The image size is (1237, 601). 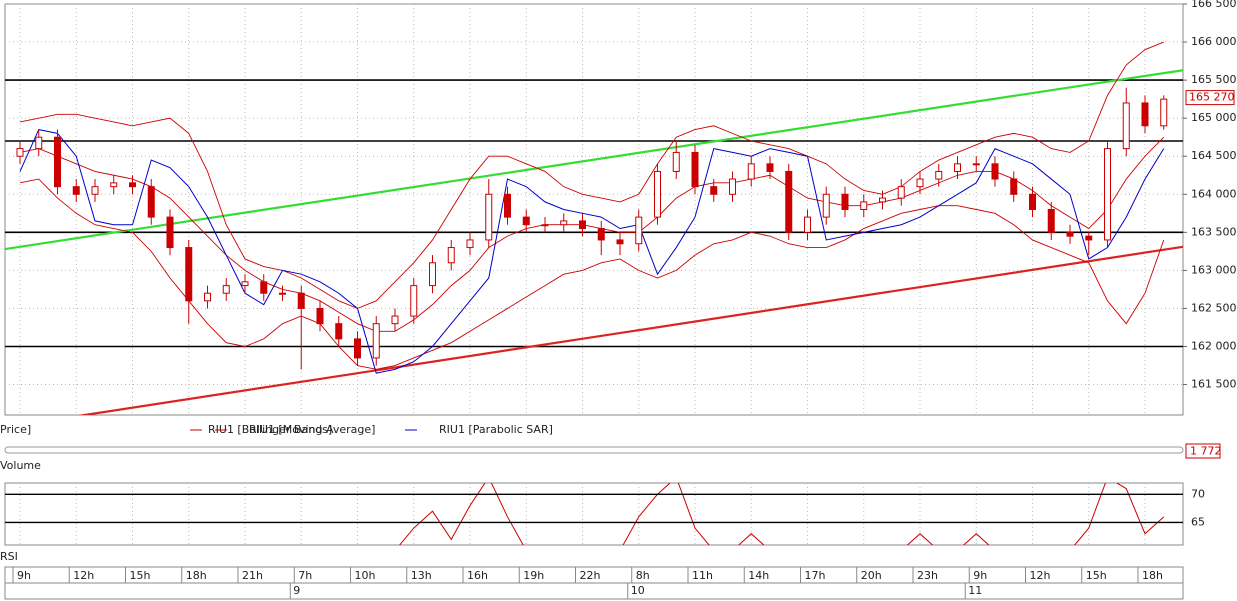 I want to click on x-tick-label: 11h, so click(x=702, y=575).